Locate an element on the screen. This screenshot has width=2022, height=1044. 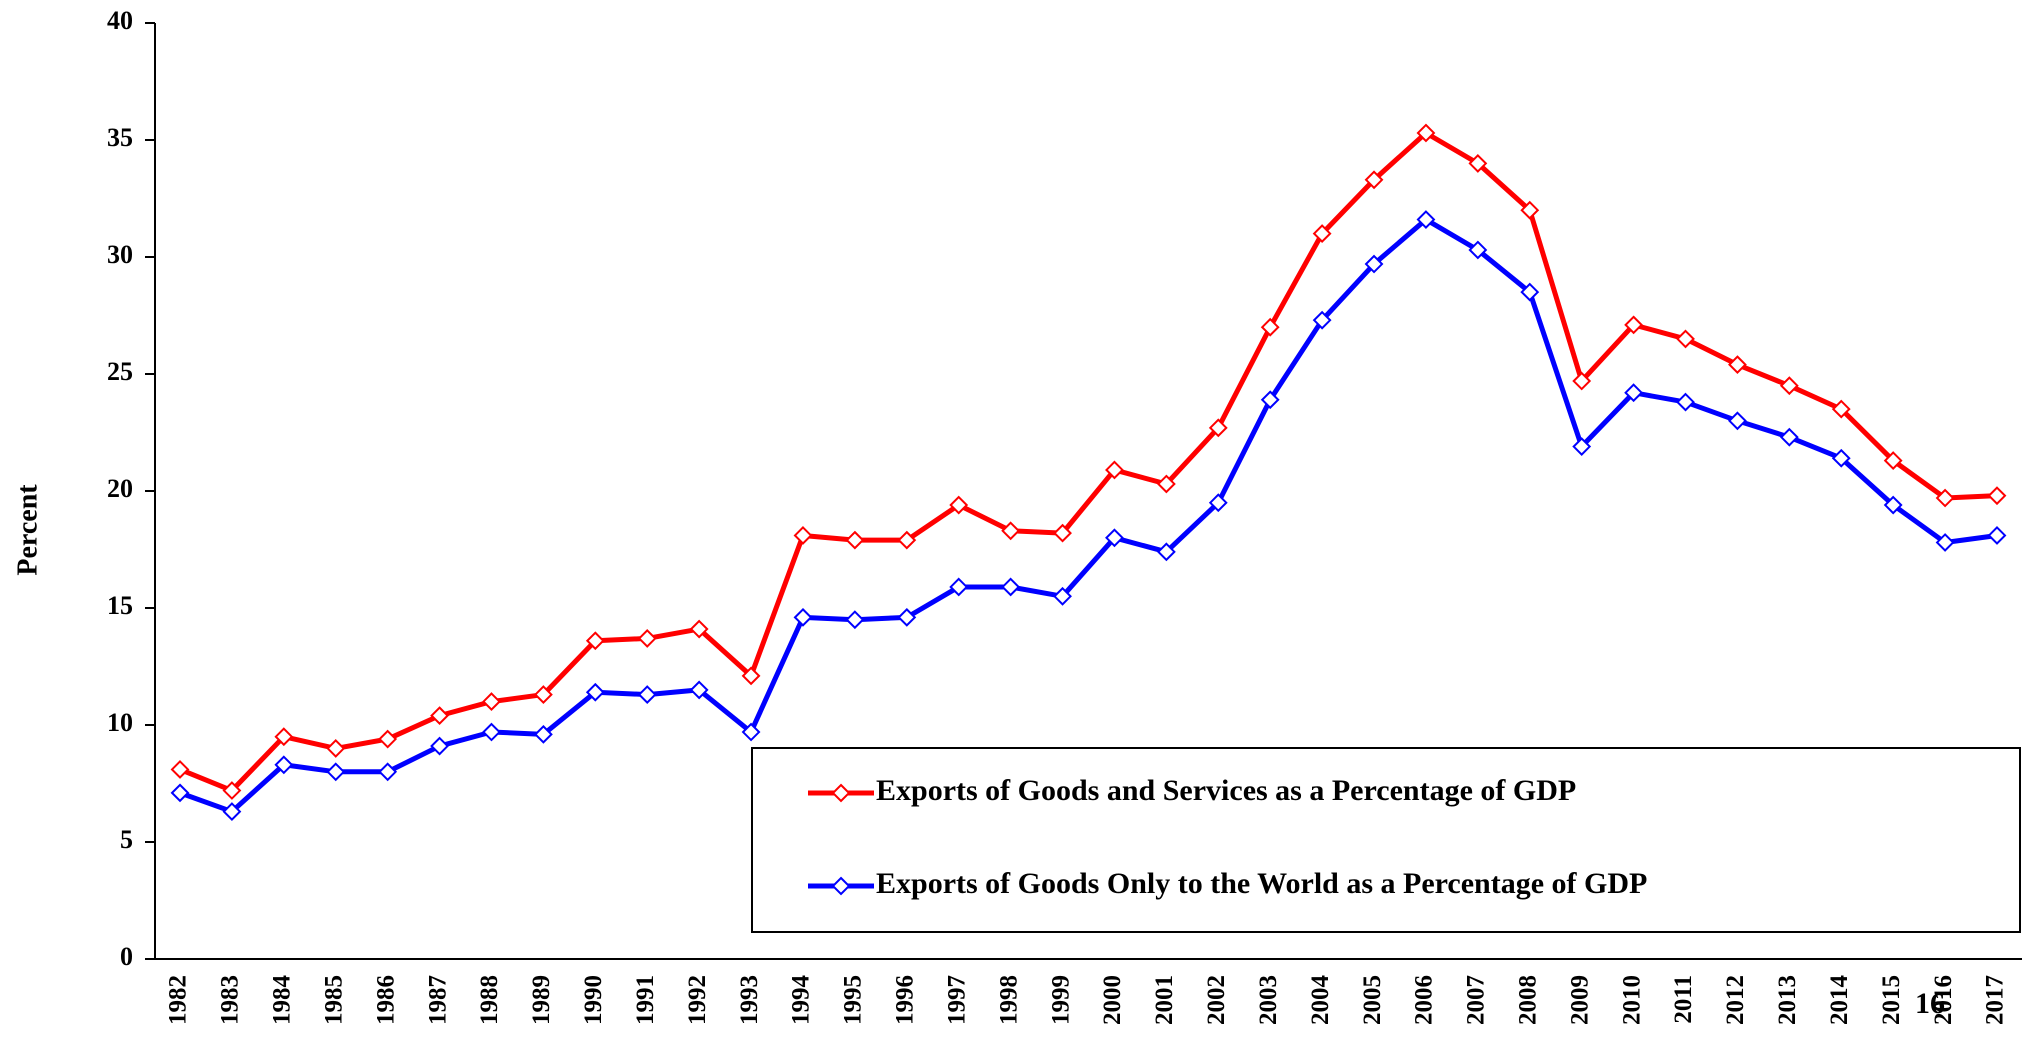
x-tick-label: 2014 is located at coordinates (1839, 1000).